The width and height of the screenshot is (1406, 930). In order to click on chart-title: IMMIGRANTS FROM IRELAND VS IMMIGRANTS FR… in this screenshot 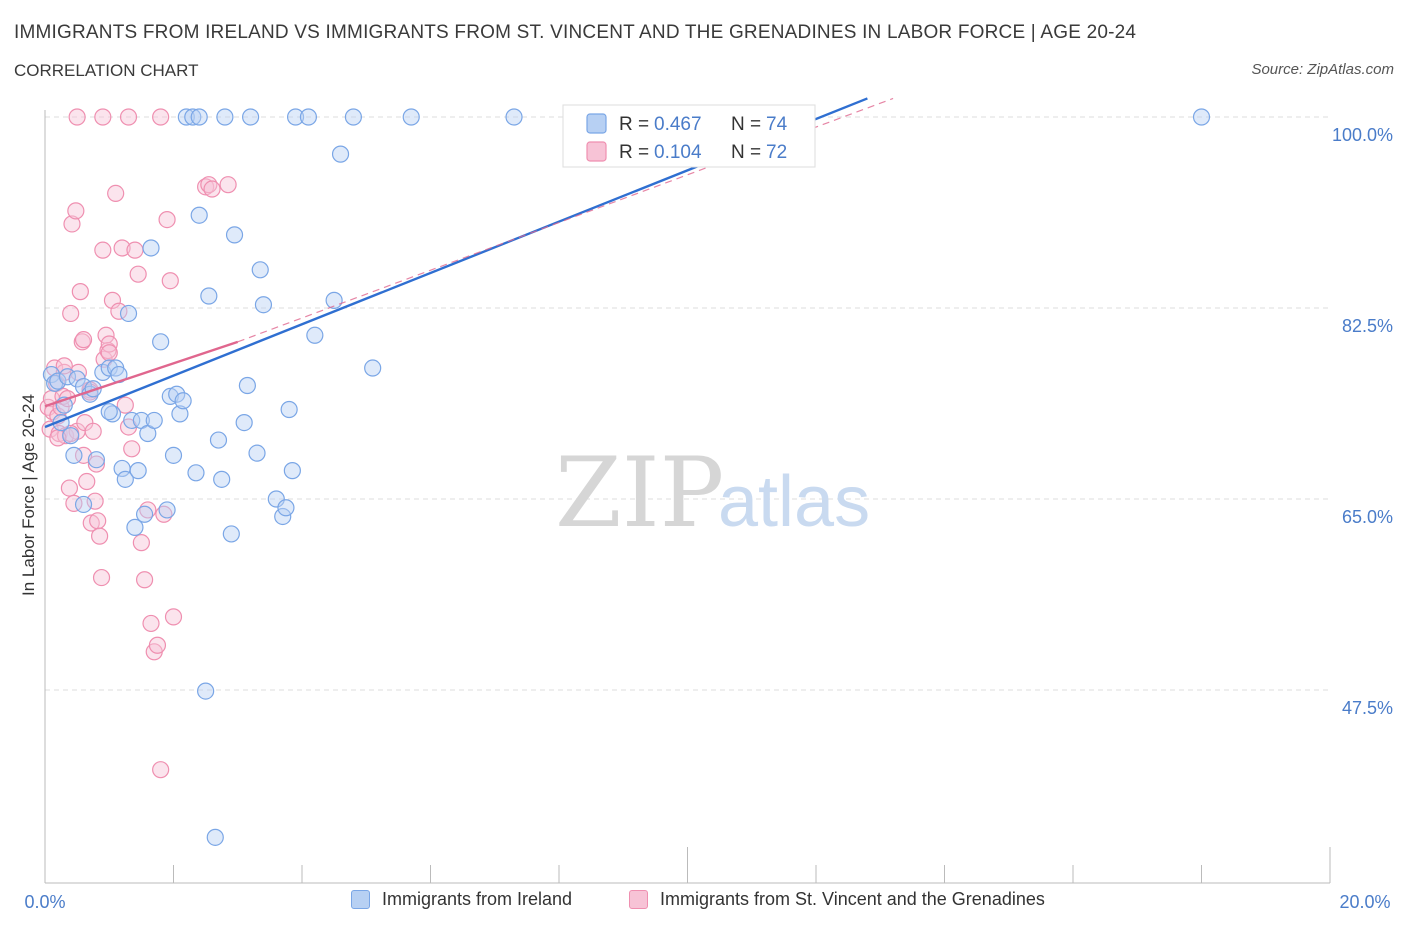, I will do `click(575, 32)`.